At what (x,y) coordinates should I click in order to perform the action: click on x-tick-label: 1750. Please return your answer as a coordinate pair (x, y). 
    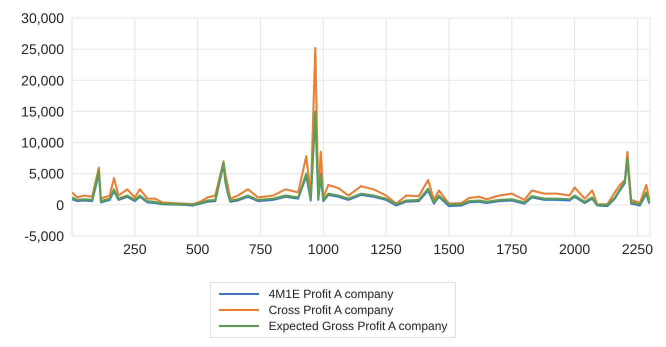
    Looking at the image, I should click on (512, 248).